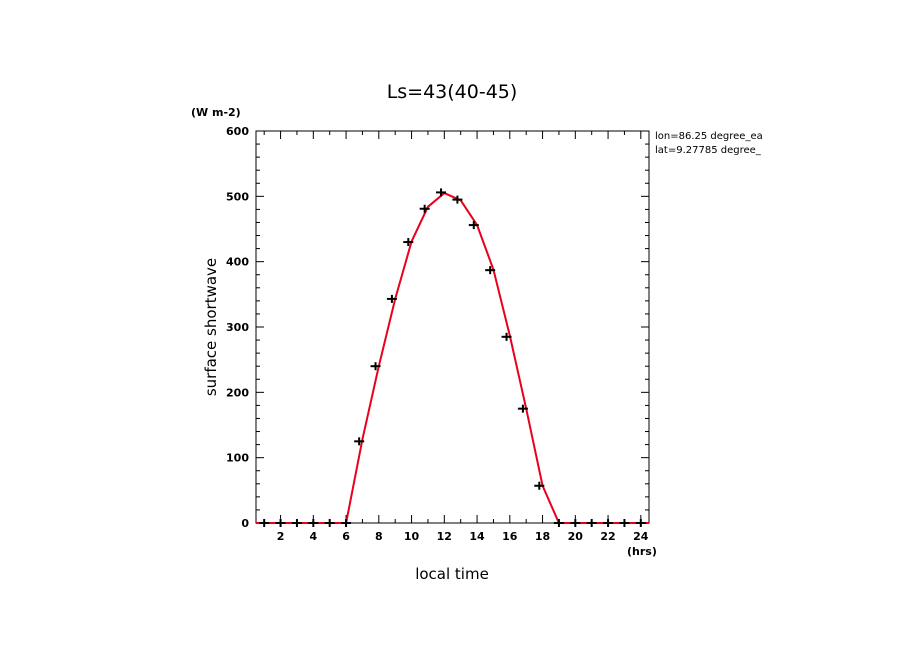 This screenshot has width=904, height=654. I want to click on y-unit-label: (W m-2), so click(216, 112).